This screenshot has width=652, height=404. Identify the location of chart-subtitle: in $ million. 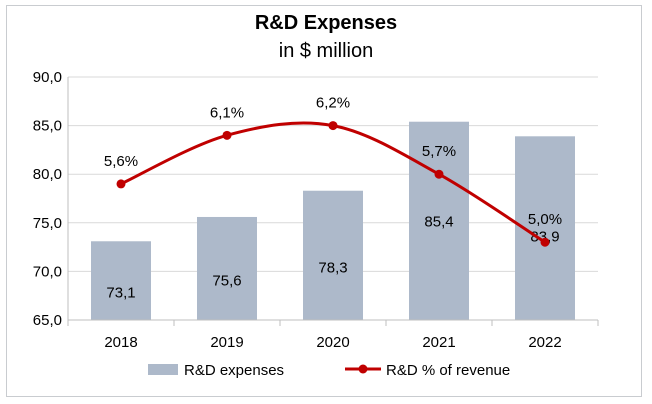
(326, 51).